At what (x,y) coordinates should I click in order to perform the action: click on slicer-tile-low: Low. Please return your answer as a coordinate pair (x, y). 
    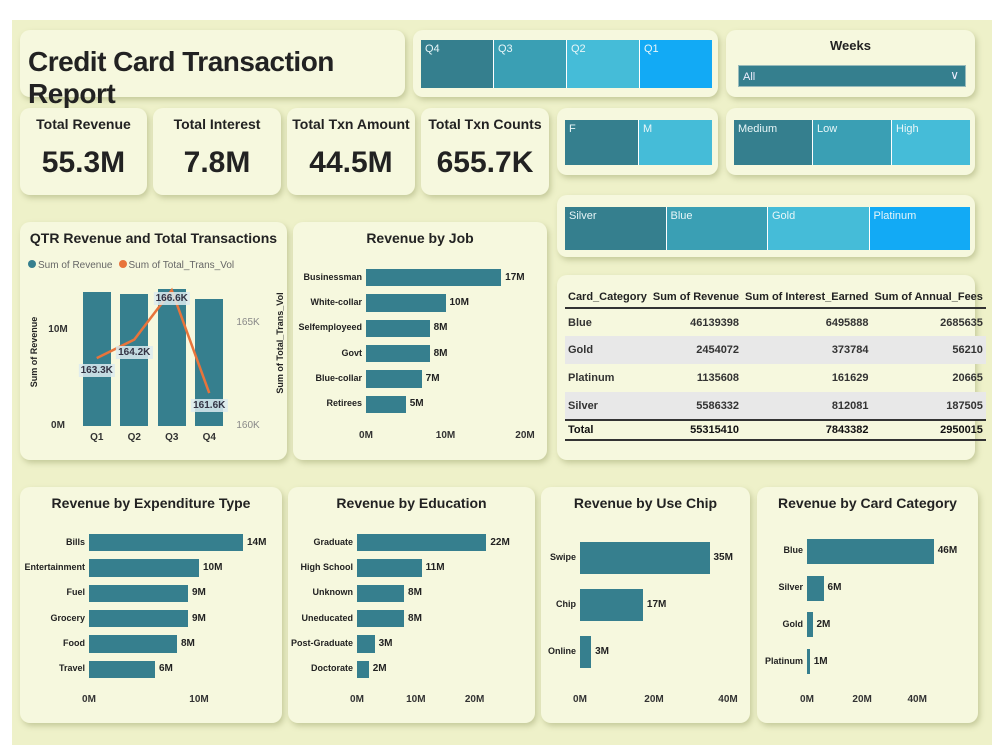
    Looking at the image, I should click on (852, 142).